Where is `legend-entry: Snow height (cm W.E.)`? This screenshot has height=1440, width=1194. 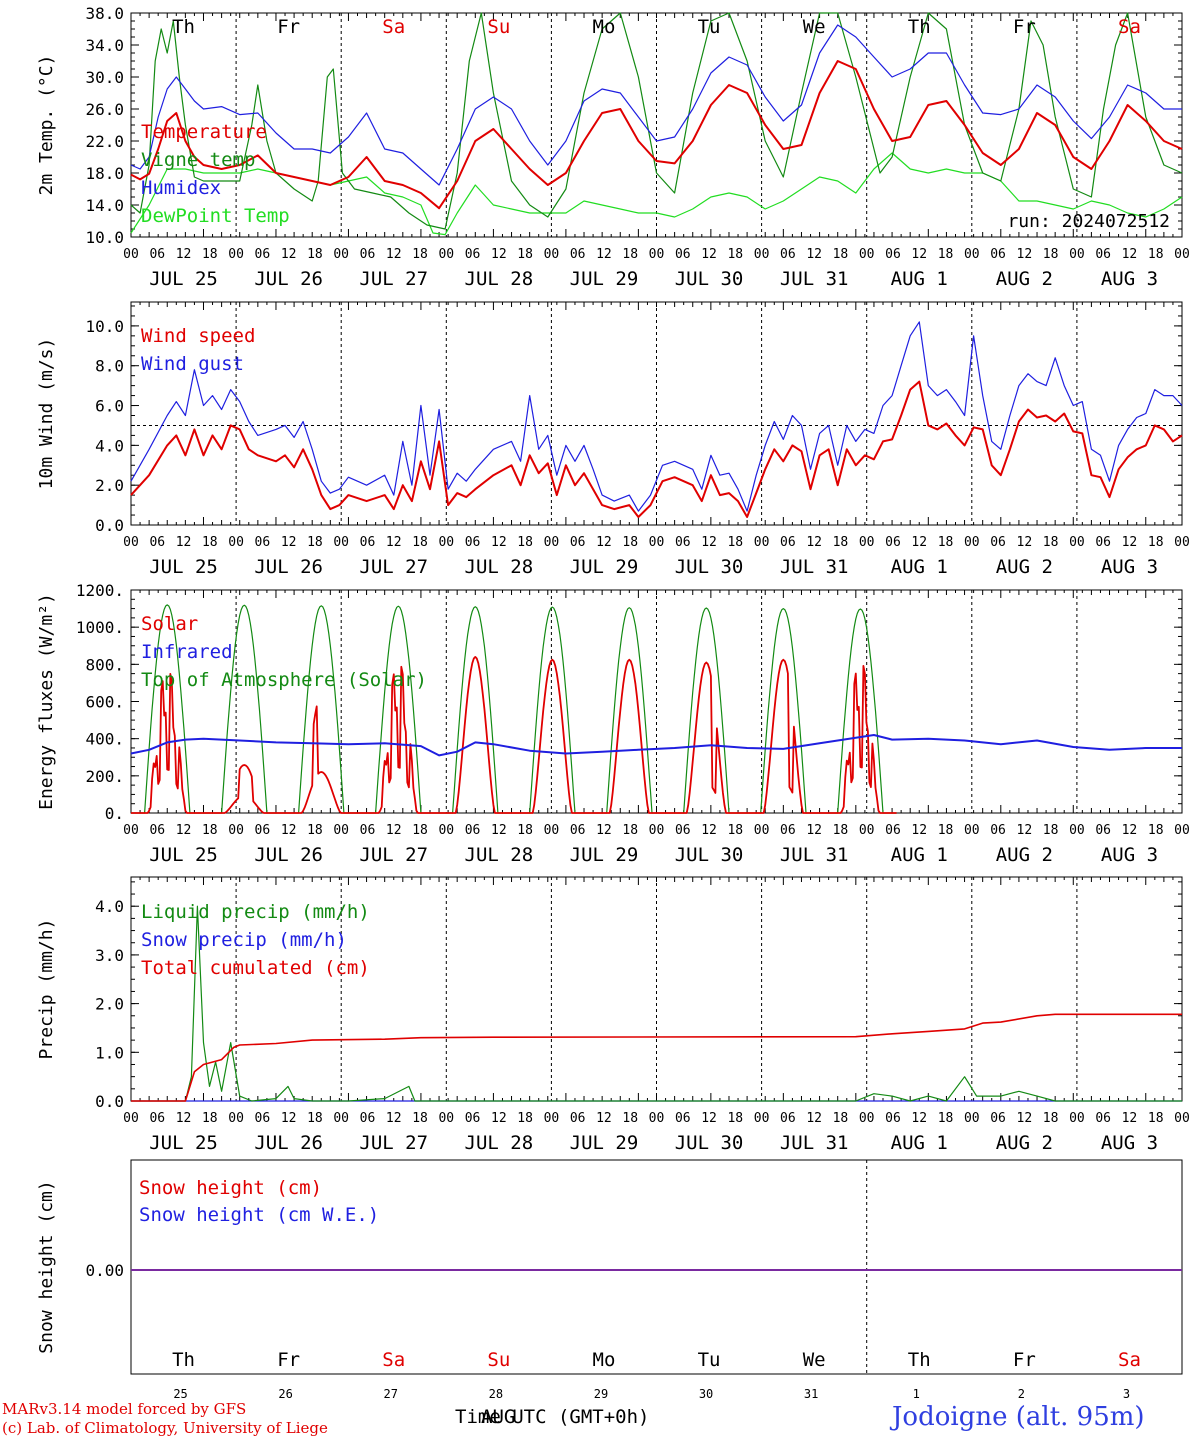
legend-entry: Snow height (cm W.E.) is located at coordinates (259, 1215).